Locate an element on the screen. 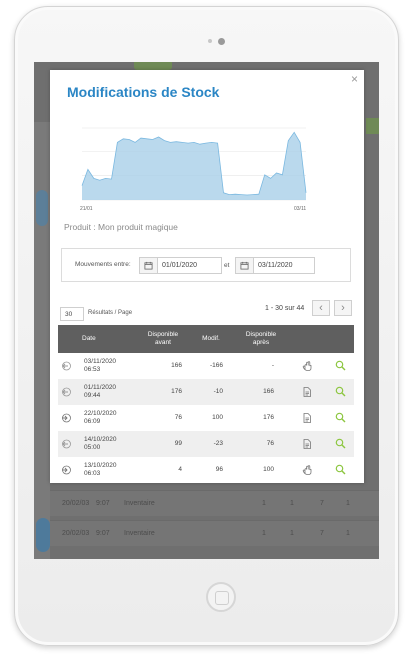 The image size is (413, 655). date-to-field: 03/11/2020 is located at coordinates (275, 265).